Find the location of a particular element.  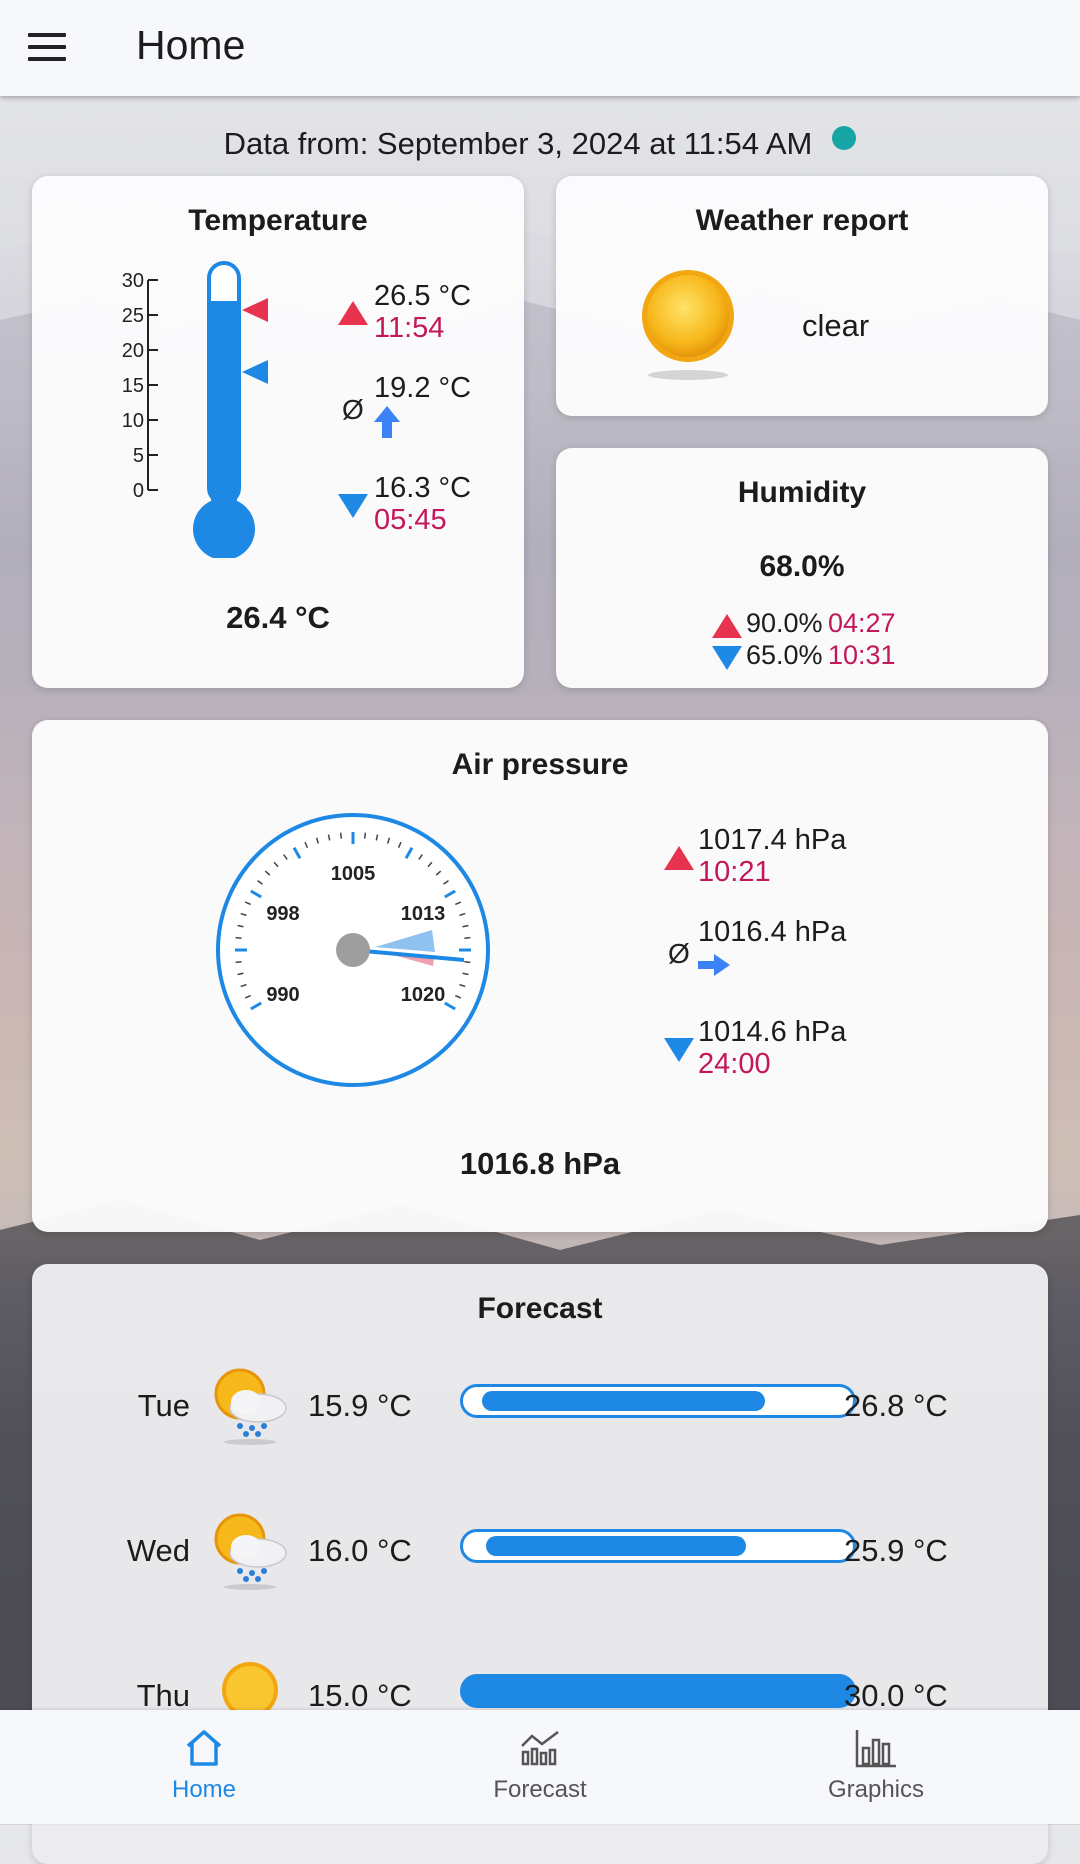

nav-home: Home is located at coordinates (204, 1767).